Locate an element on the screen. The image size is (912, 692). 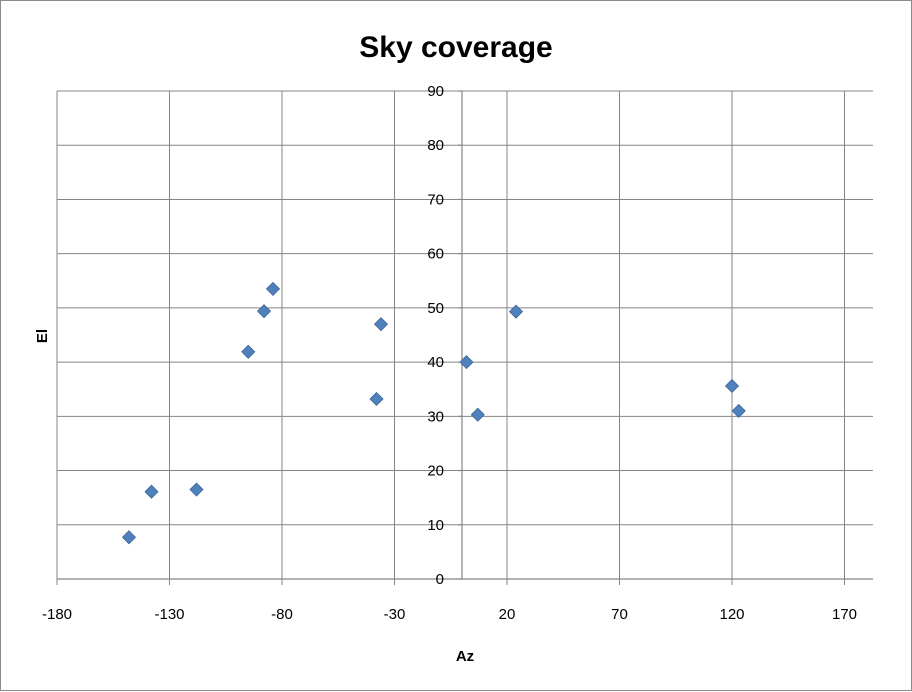
y-tick-label: 40 is located at coordinates (435, 362).